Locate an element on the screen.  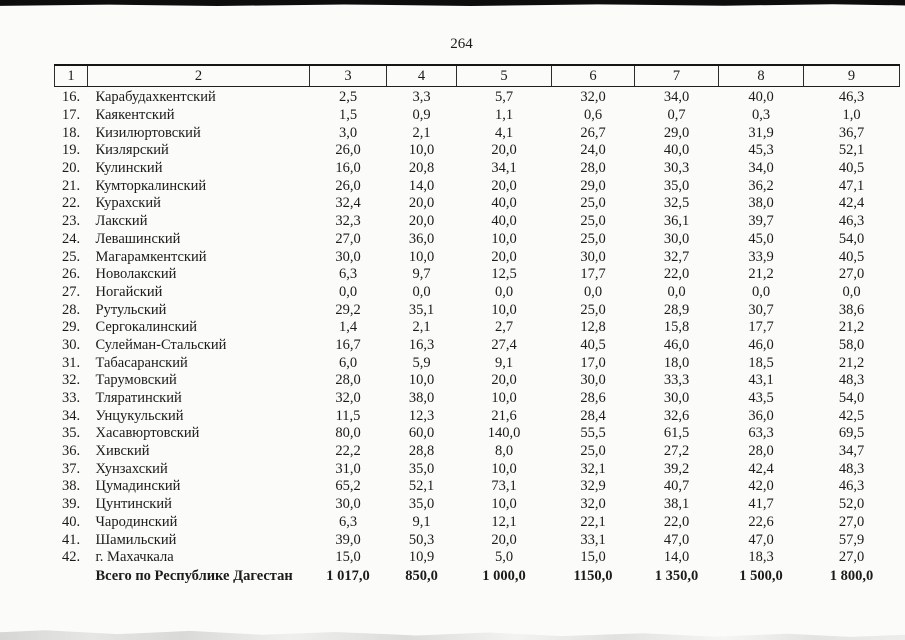
value-cell: 24,0 is located at coordinates (593, 150).